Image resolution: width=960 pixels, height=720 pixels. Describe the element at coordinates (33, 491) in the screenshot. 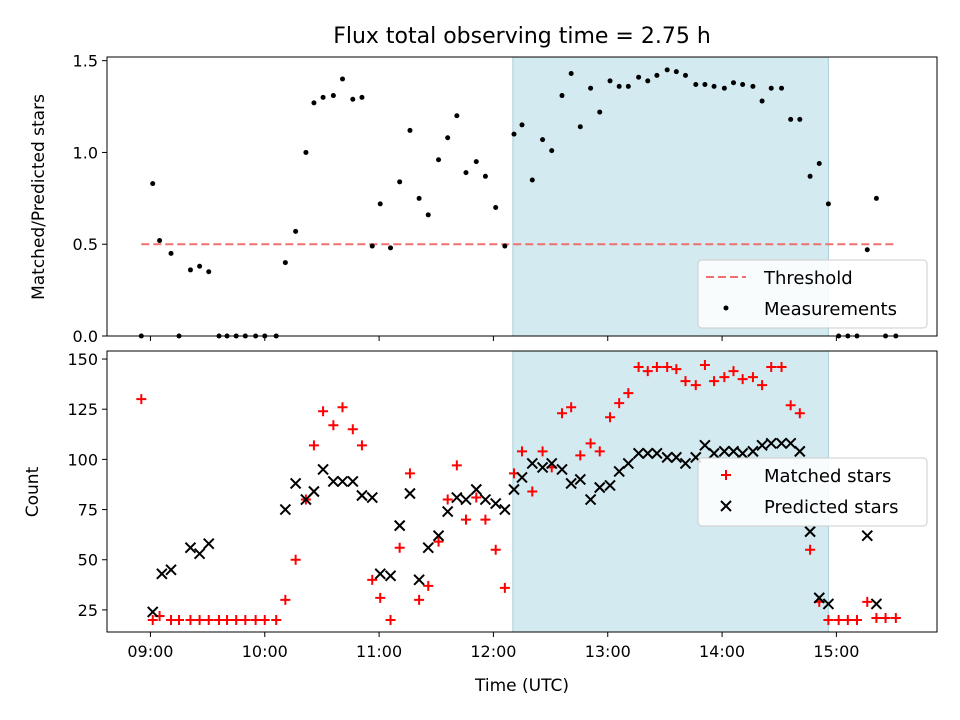

I see `bottom-panel-y-axis-label: Count` at that location.